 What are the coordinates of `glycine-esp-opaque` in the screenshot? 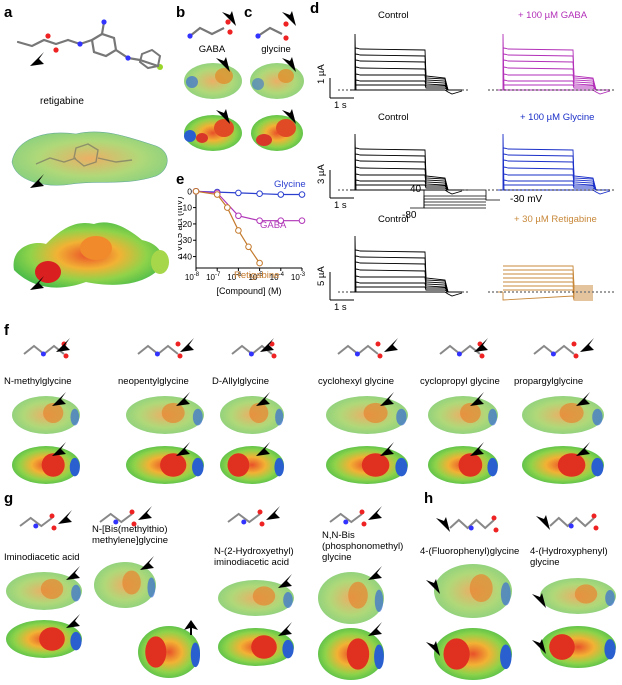 It's located at (277, 133).